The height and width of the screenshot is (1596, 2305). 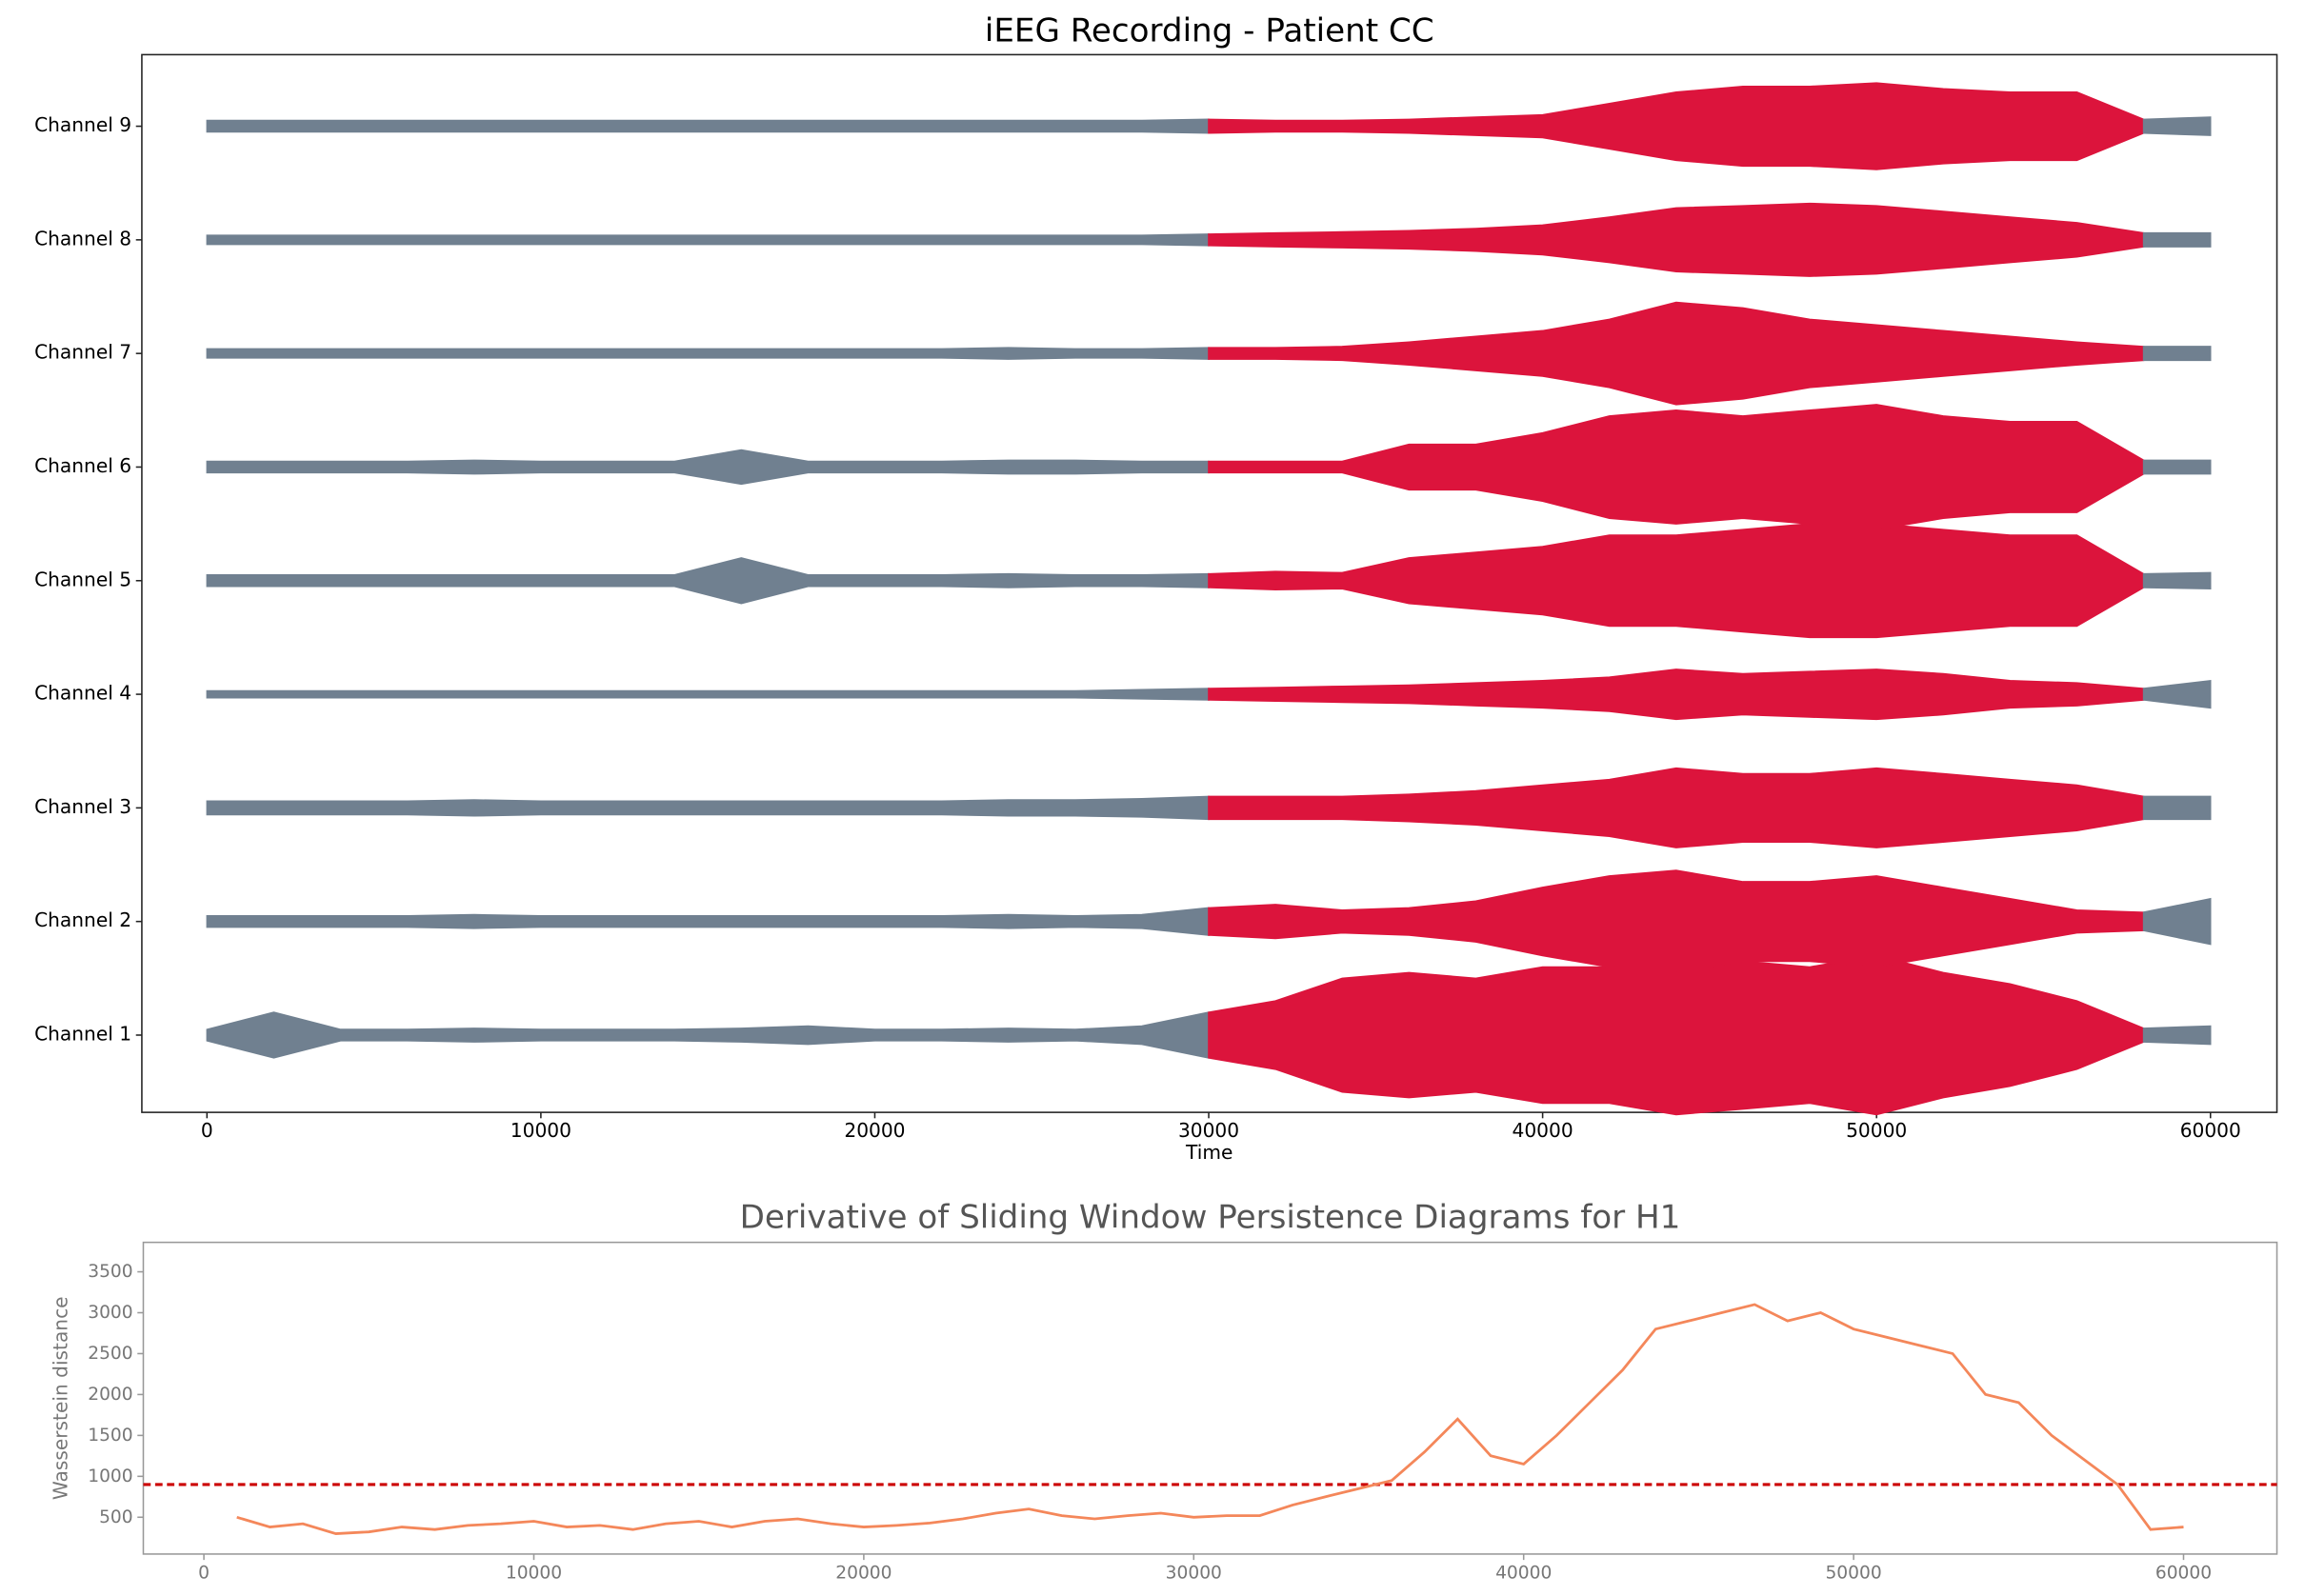 What do you see at coordinates (82, 807) in the screenshot?
I see `y-tick-label: Channel 3` at bounding box center [82, 807].